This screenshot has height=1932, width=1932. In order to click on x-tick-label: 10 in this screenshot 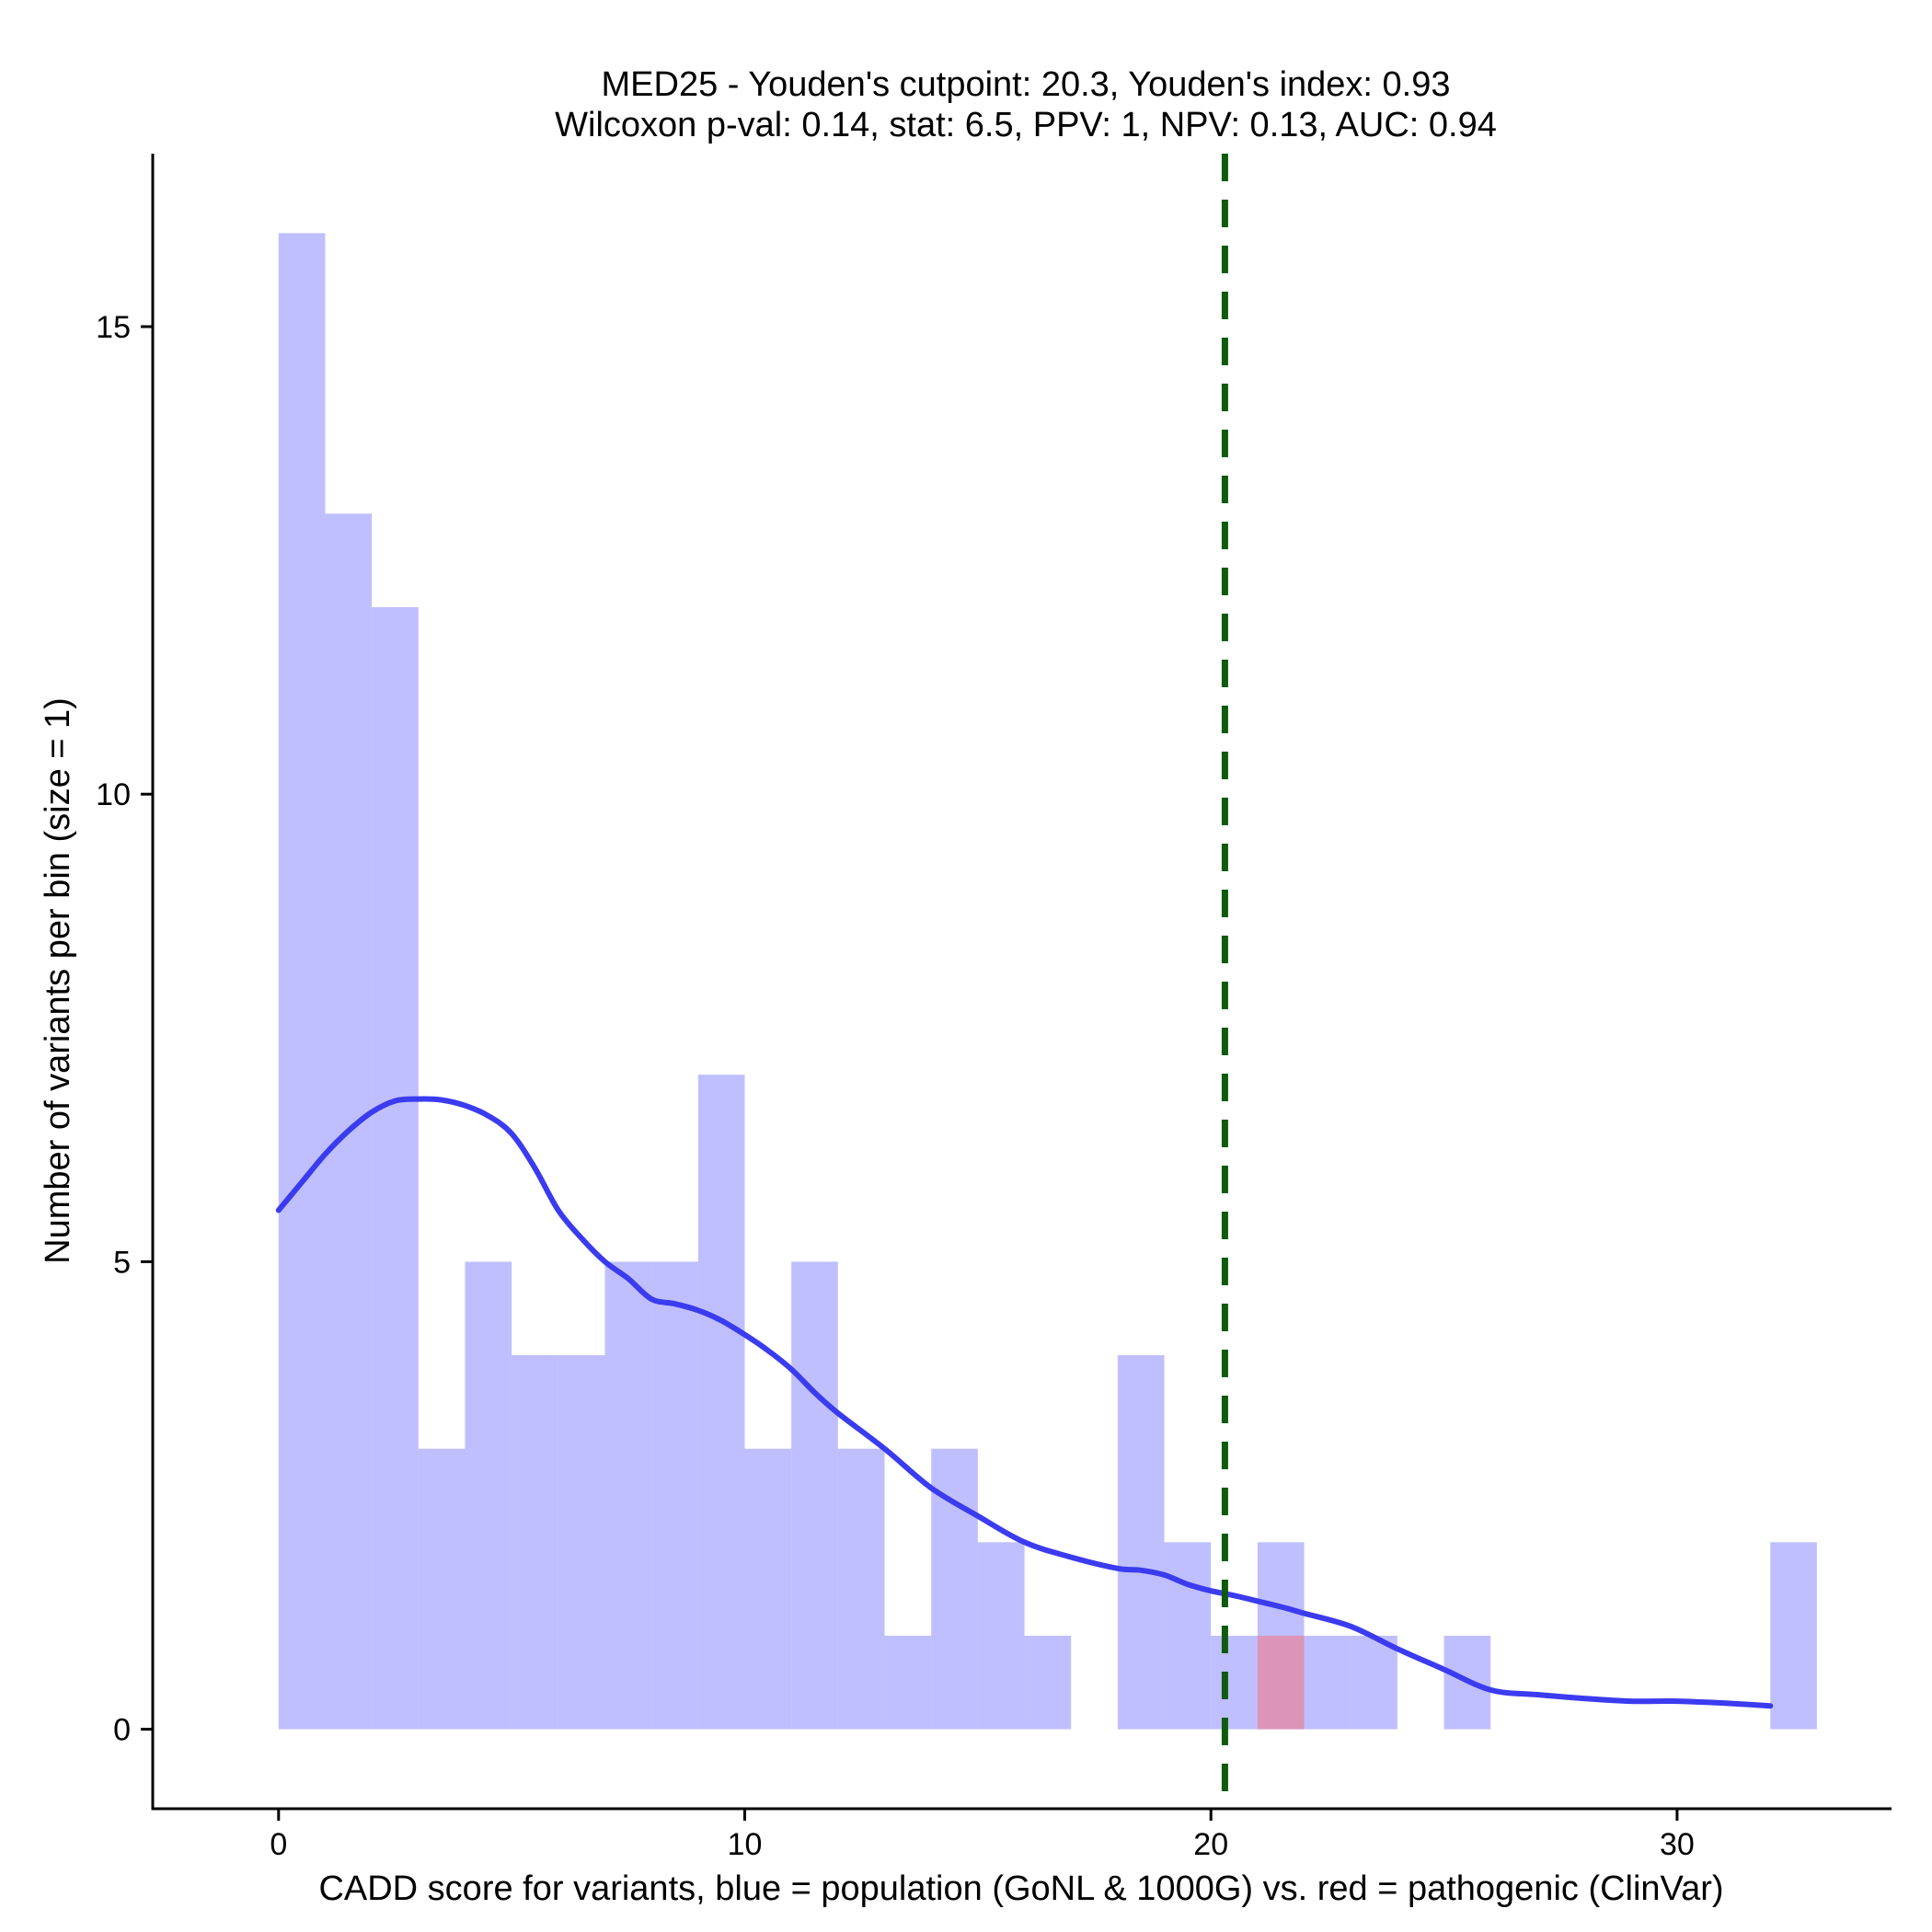, I will do `click(745, 1844)`.